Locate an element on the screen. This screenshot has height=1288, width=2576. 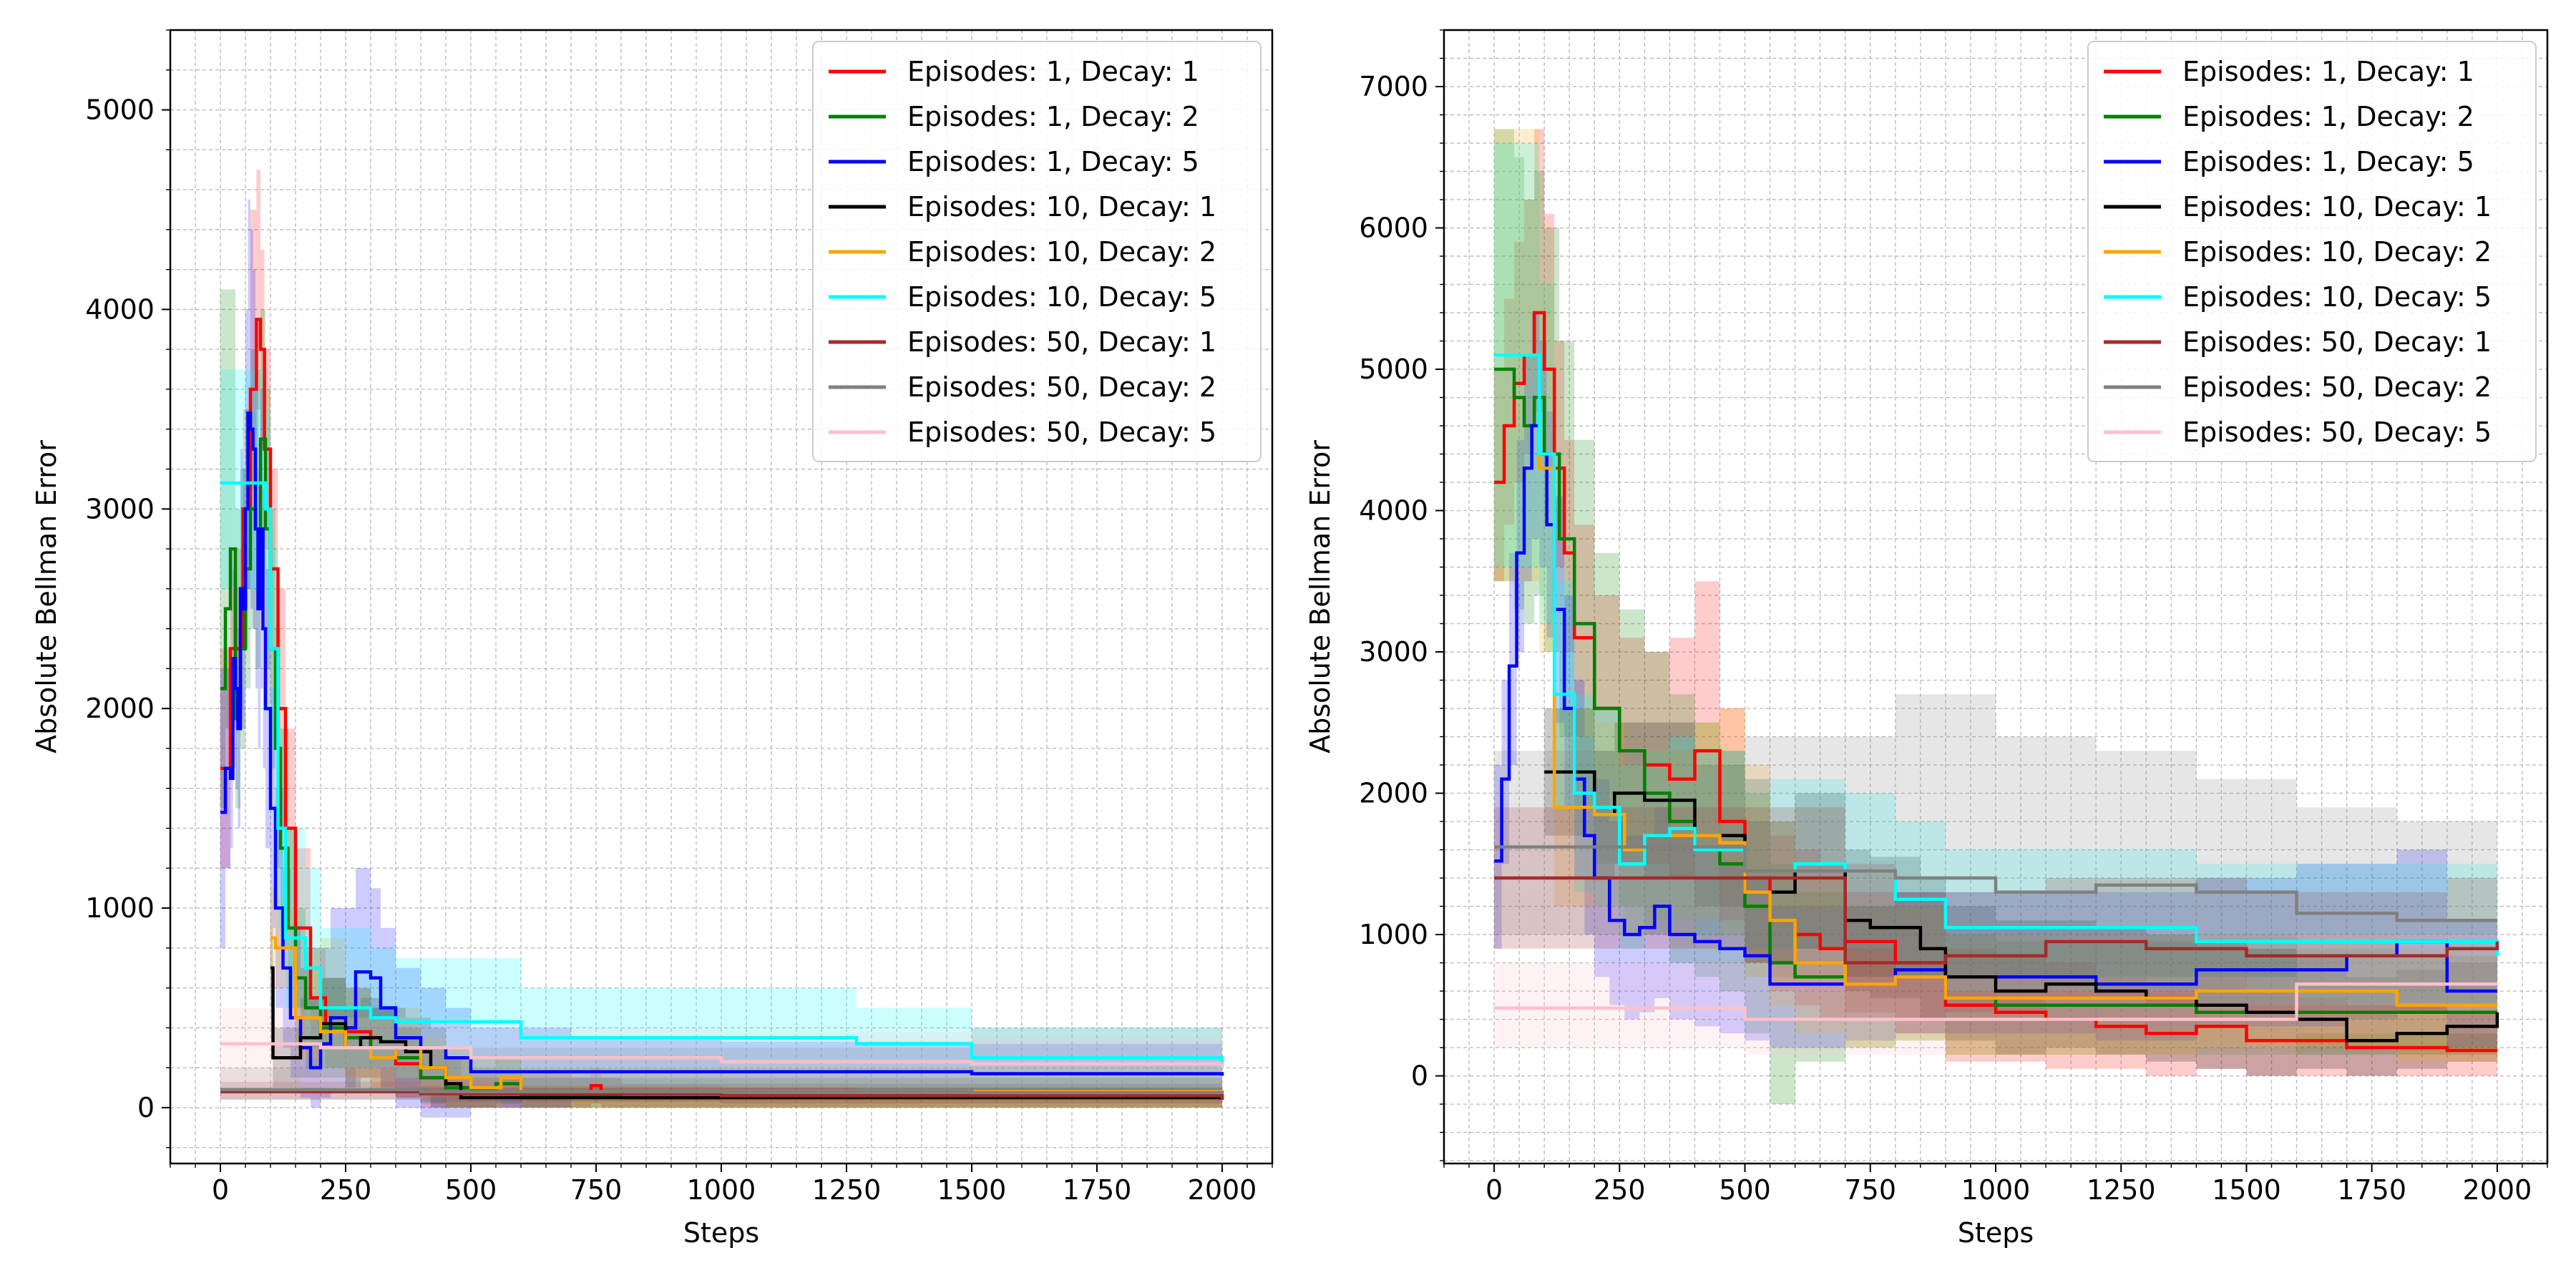
y-tick-label: 7000 is located at coordinates (1393, 86).